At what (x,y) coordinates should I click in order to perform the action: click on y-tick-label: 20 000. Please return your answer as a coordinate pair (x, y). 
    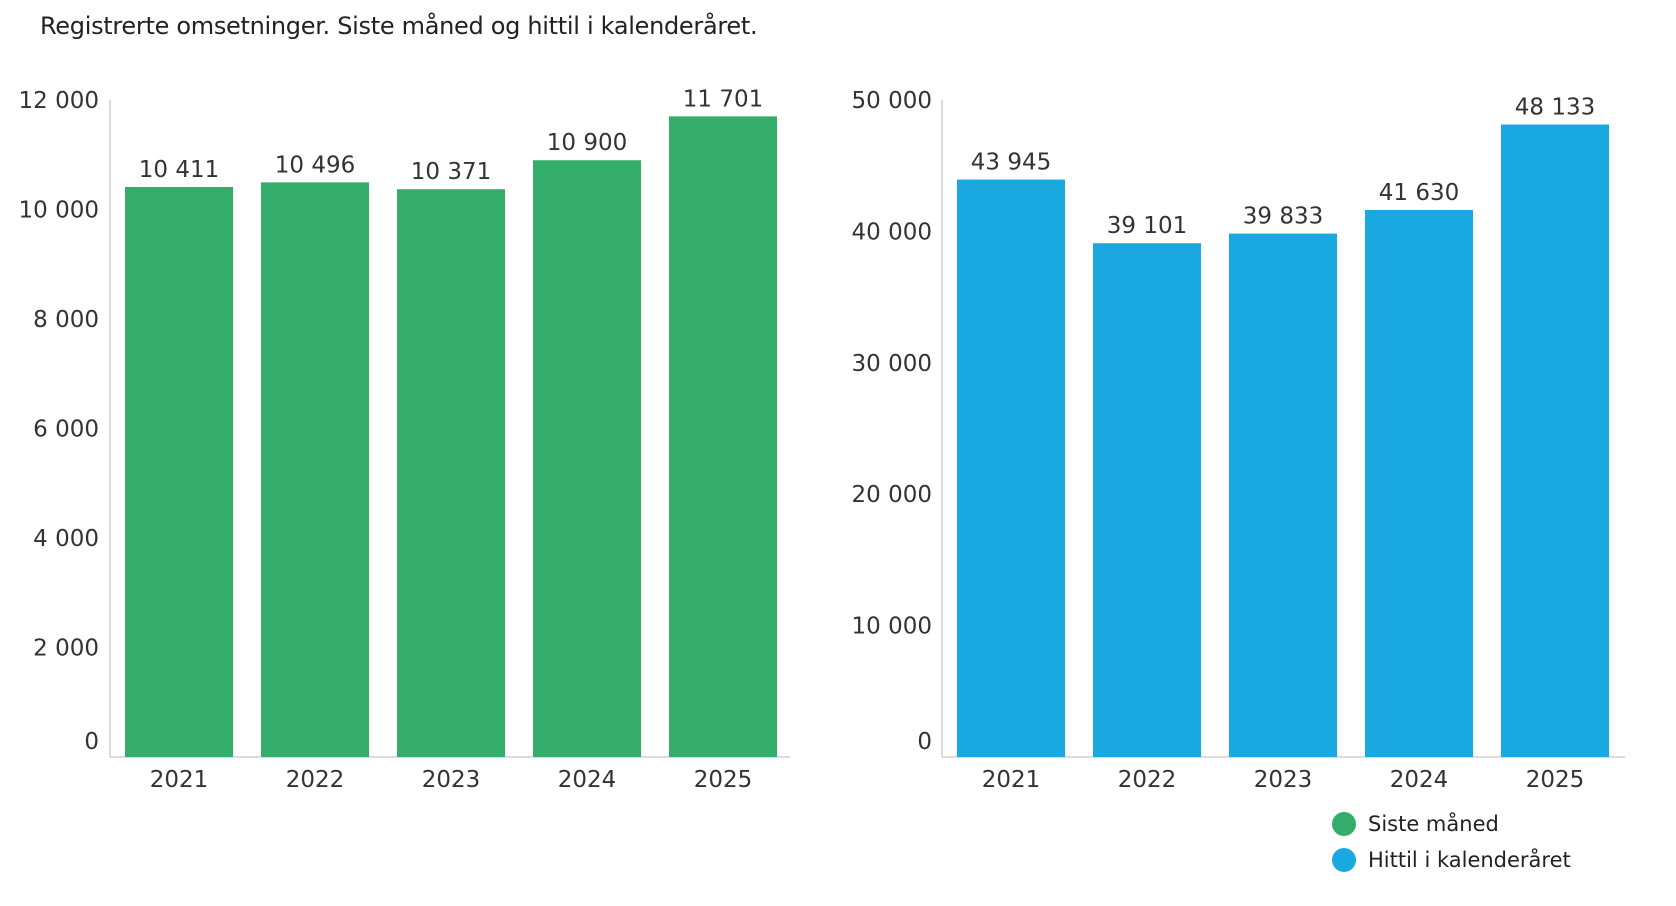
    Looking at the image, I should click on (892, 495).